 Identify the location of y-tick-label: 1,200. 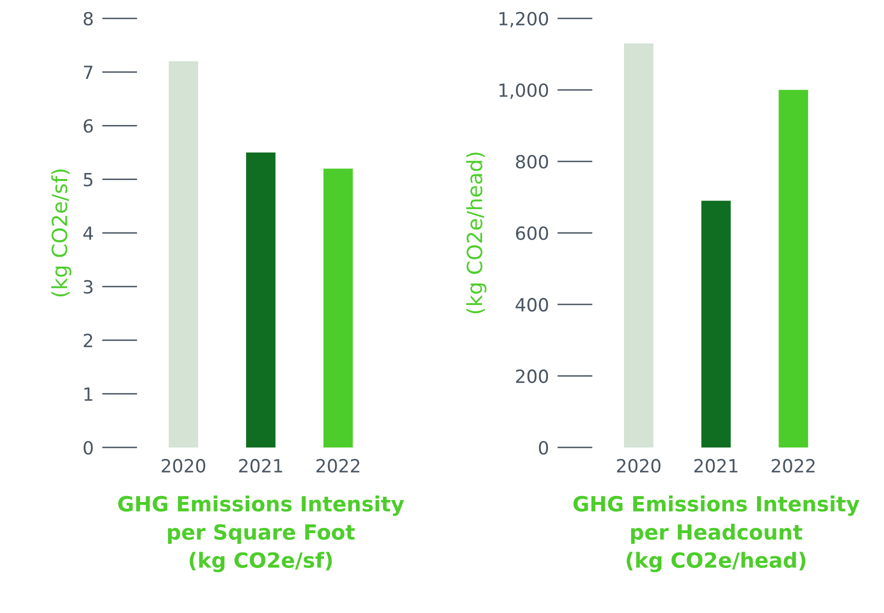
(524, 20).